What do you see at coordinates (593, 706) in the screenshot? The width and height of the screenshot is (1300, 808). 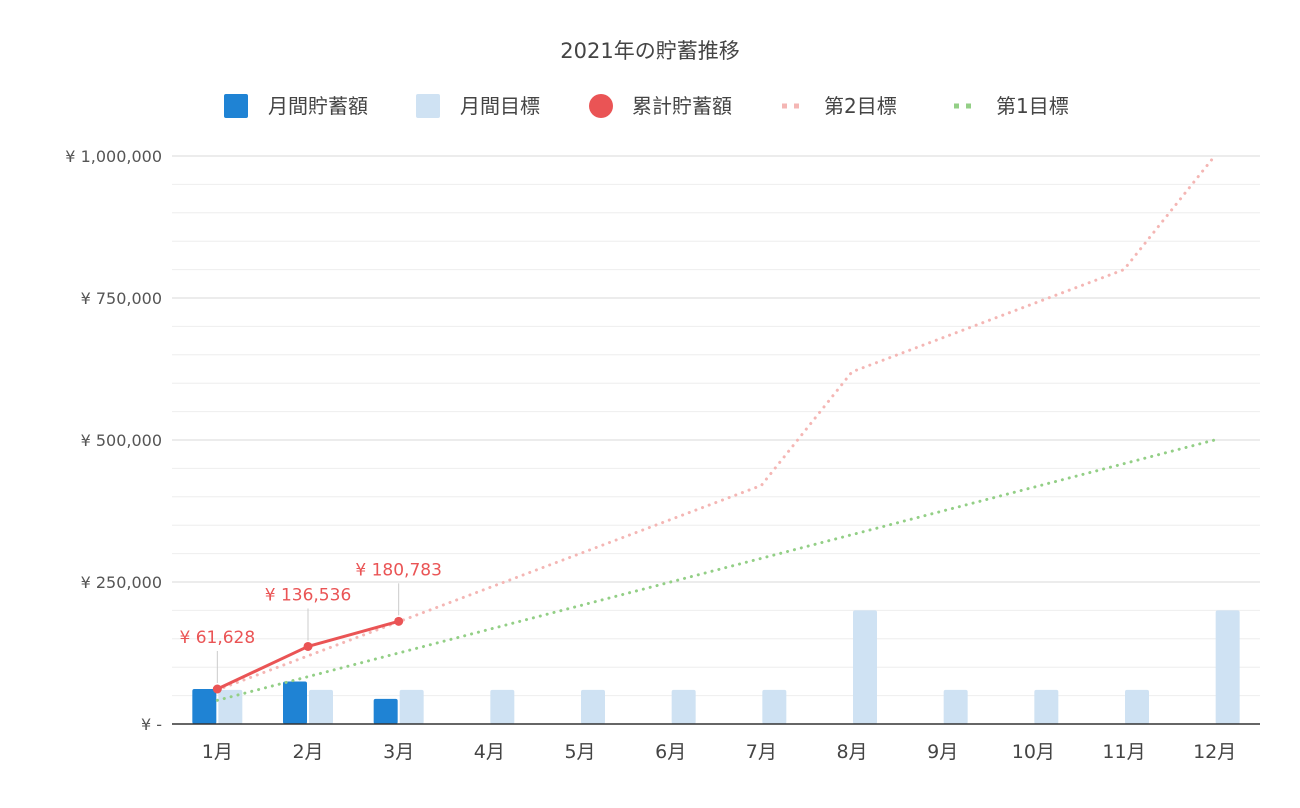 I see `bar-月間目標-5月` at bounding box center [593, 706].